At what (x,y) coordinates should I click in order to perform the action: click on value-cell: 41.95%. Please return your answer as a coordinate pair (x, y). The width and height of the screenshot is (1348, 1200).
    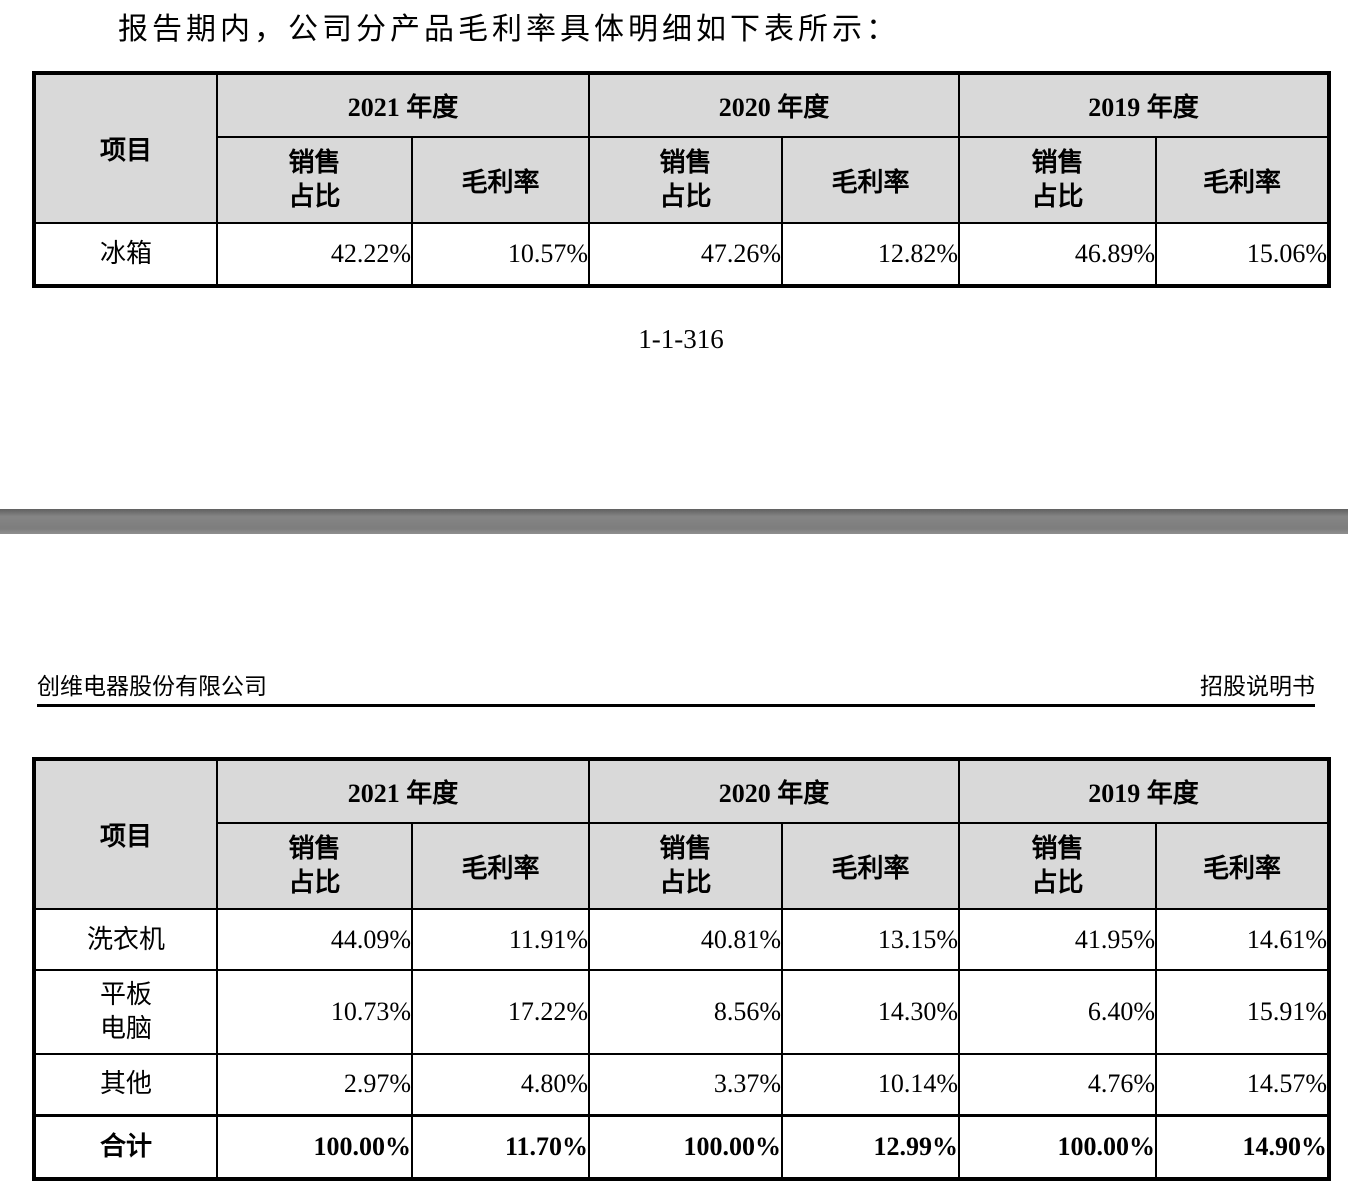
    Looking at the image, I should click on (1058, 939).